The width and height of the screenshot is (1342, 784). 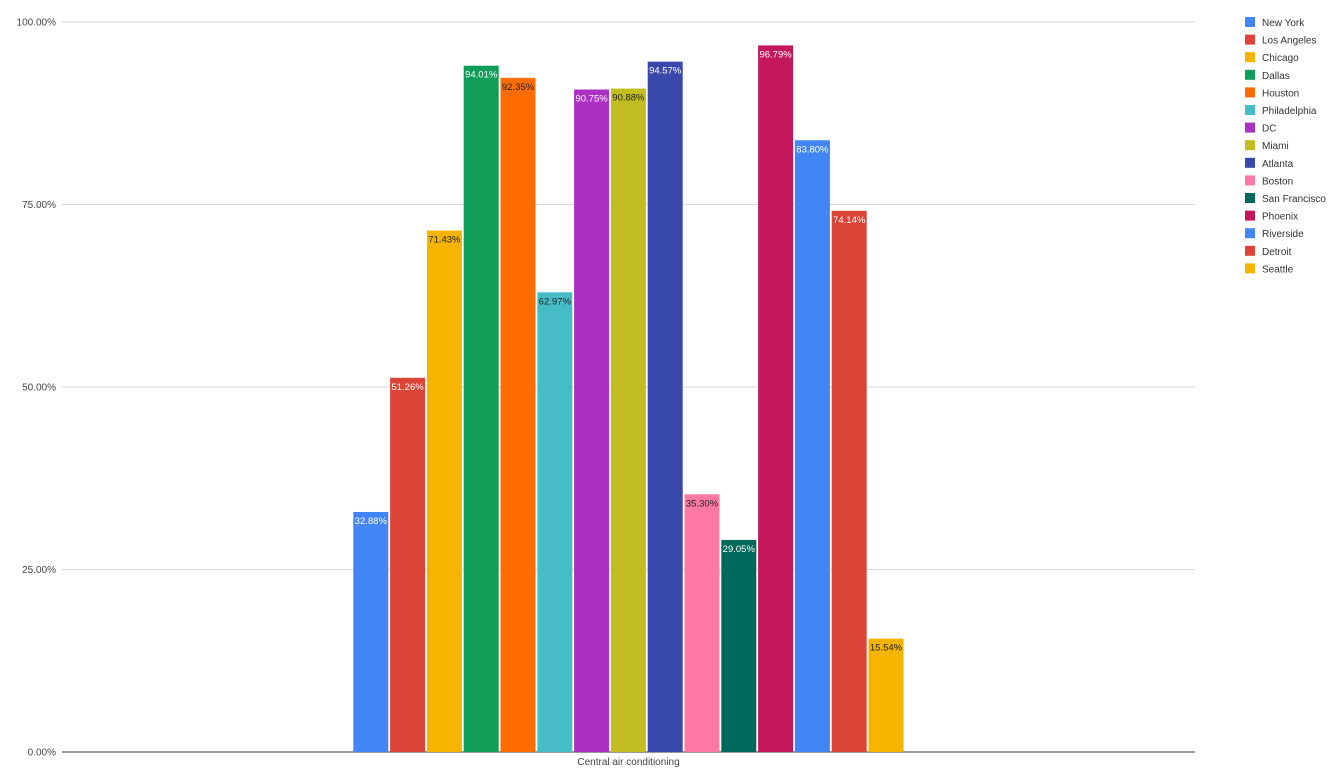 What do you see at coordinates (39, 570) in the screenshot?
I see `y-tick-label: 25.00%` at bounding box center [39, 570].